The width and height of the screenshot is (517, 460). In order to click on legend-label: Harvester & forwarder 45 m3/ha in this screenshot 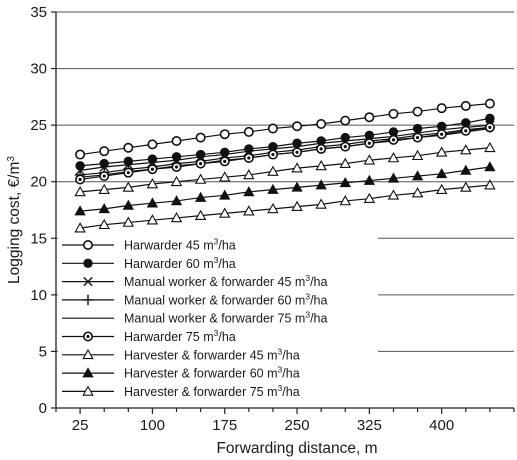, I will do `click(212, 354)`.